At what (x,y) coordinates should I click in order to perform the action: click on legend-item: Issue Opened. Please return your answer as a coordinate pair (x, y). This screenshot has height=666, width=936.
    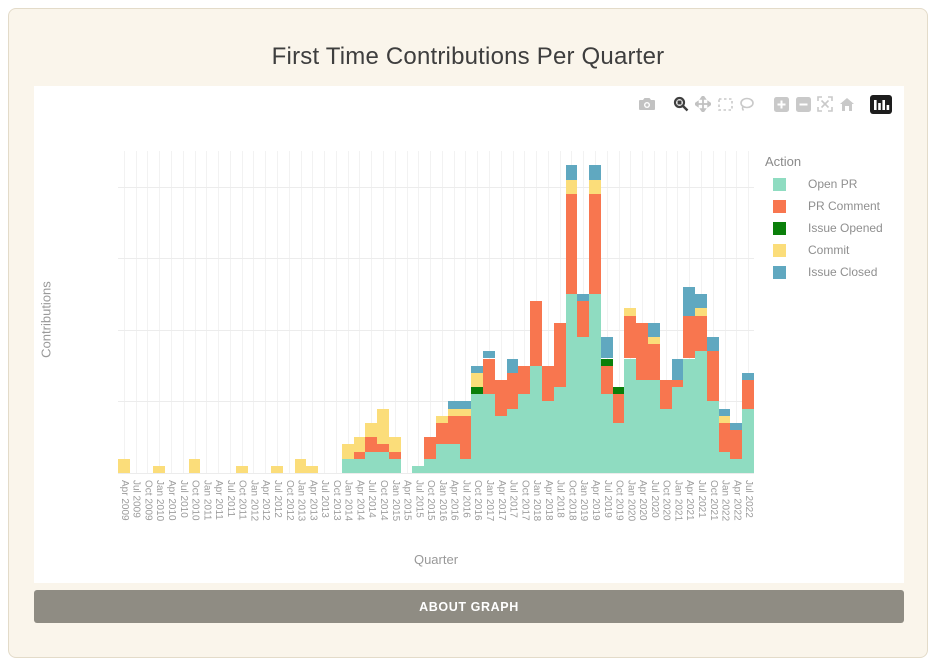
    Looking at the image, I should click on (828, 228).